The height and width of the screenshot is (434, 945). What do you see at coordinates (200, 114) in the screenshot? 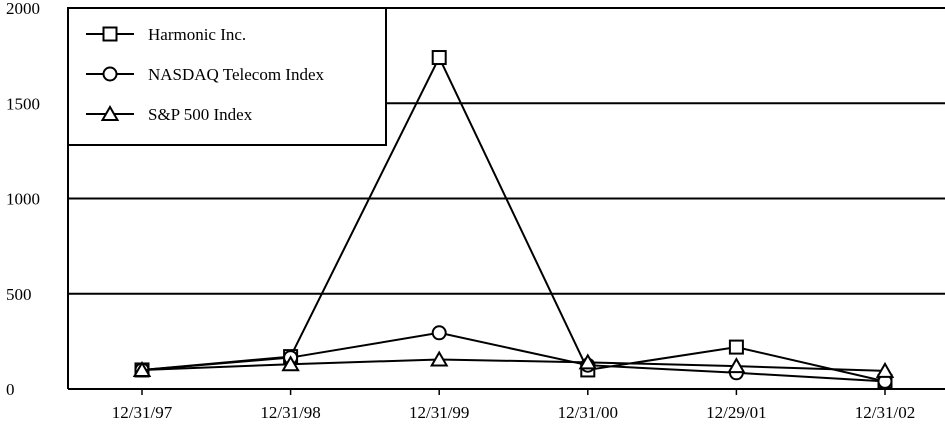
I see `legend-label: S&P 500 Index` at bounding box center [200, 114].